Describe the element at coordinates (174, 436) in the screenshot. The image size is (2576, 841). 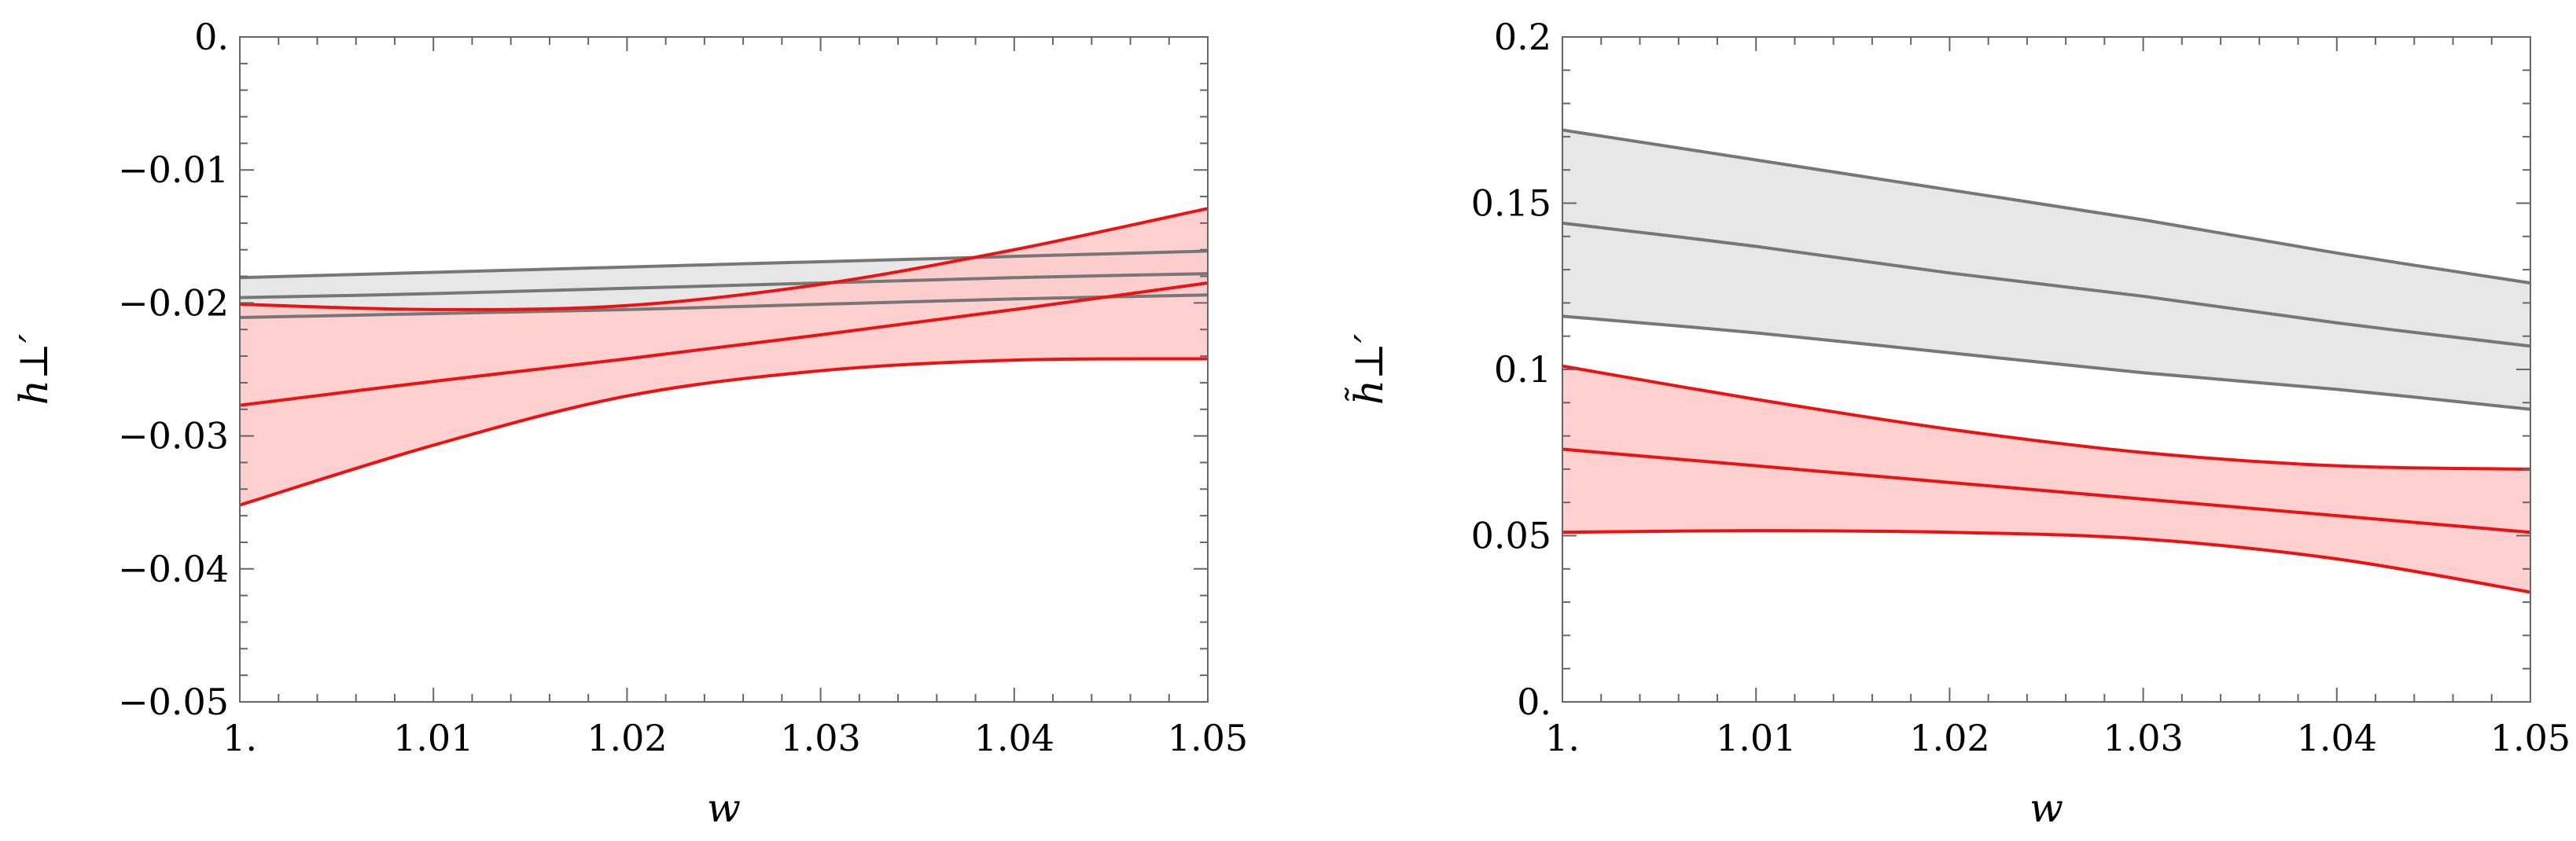
I see `y-tick-label: −0.03` at that location.